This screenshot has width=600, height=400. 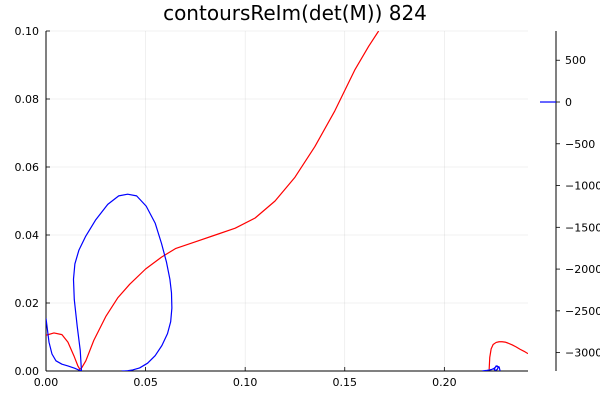 What do you see at coordinates (580, 144) in the screenshot?
I see `colorbar-tick-label: −500` at bounding box center [580, 144].